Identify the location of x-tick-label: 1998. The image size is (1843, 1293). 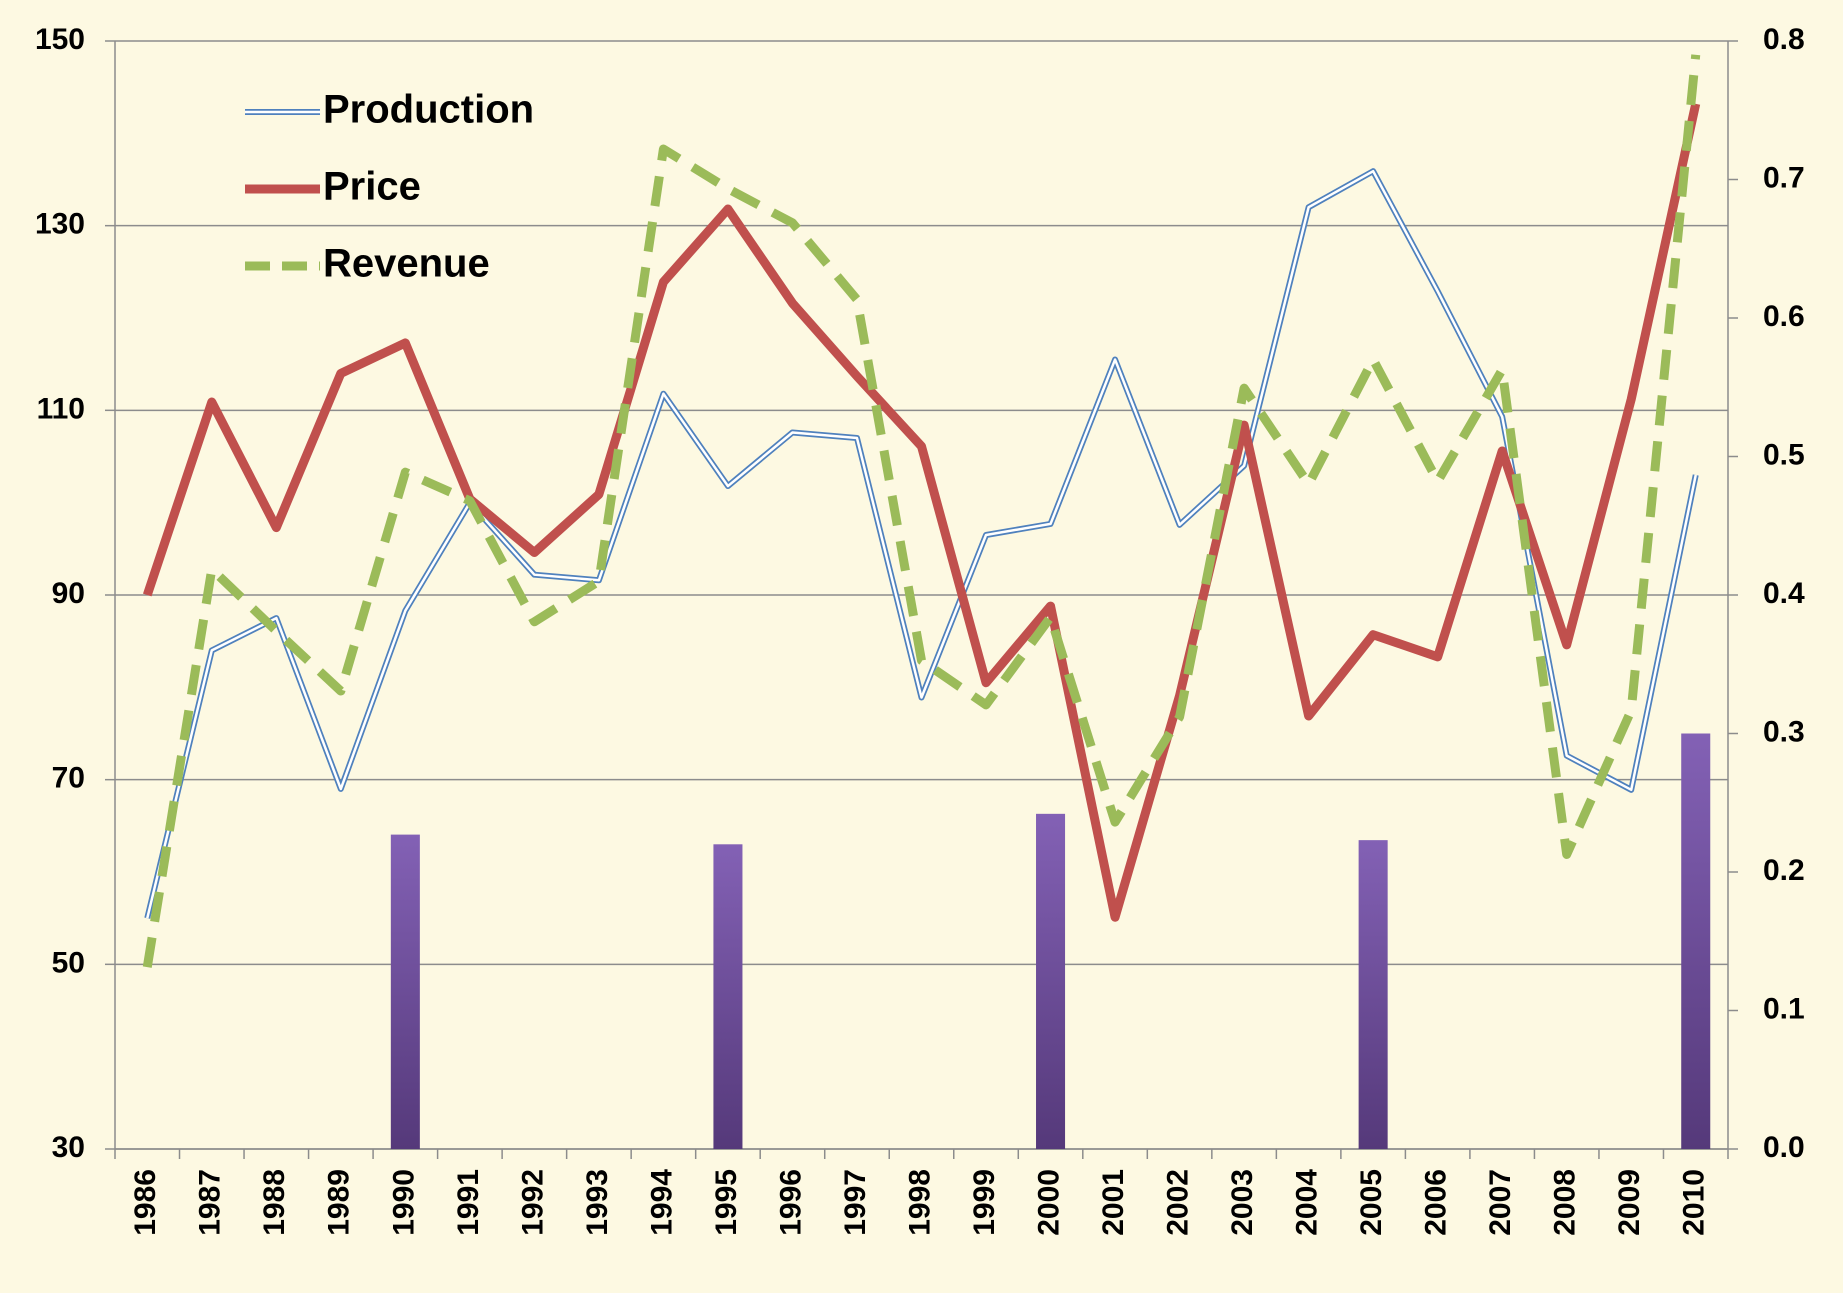
(919, 1202).